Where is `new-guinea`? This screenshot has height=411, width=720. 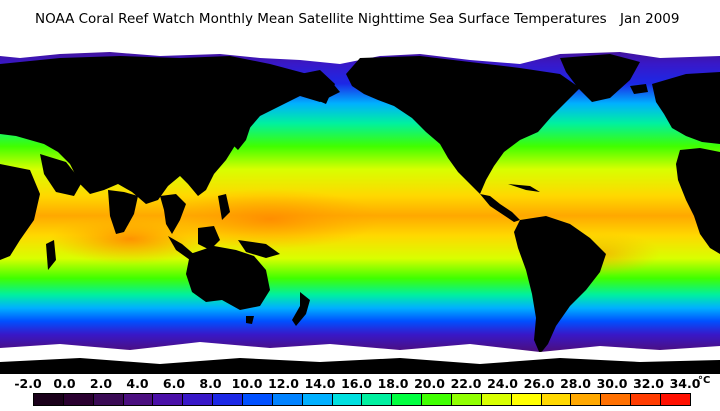 new-guinea is located at coordinates (259, 249).